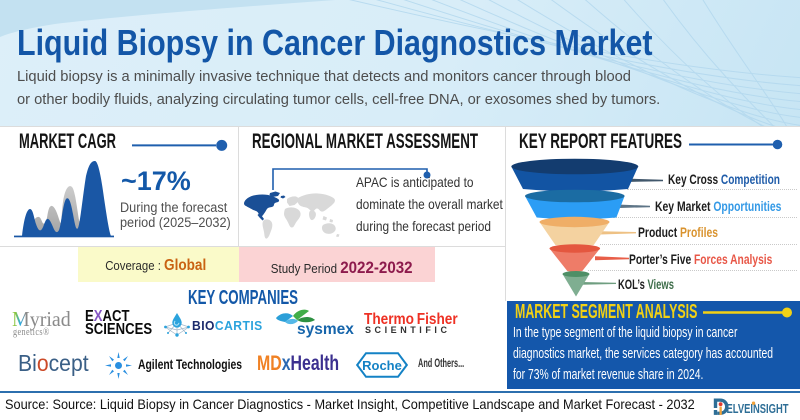 The width and height of the screenshot is (800, 420). Describe the element at coordinates (382, 365) in the screenshot. I see `svg-text: Roche` at that location.